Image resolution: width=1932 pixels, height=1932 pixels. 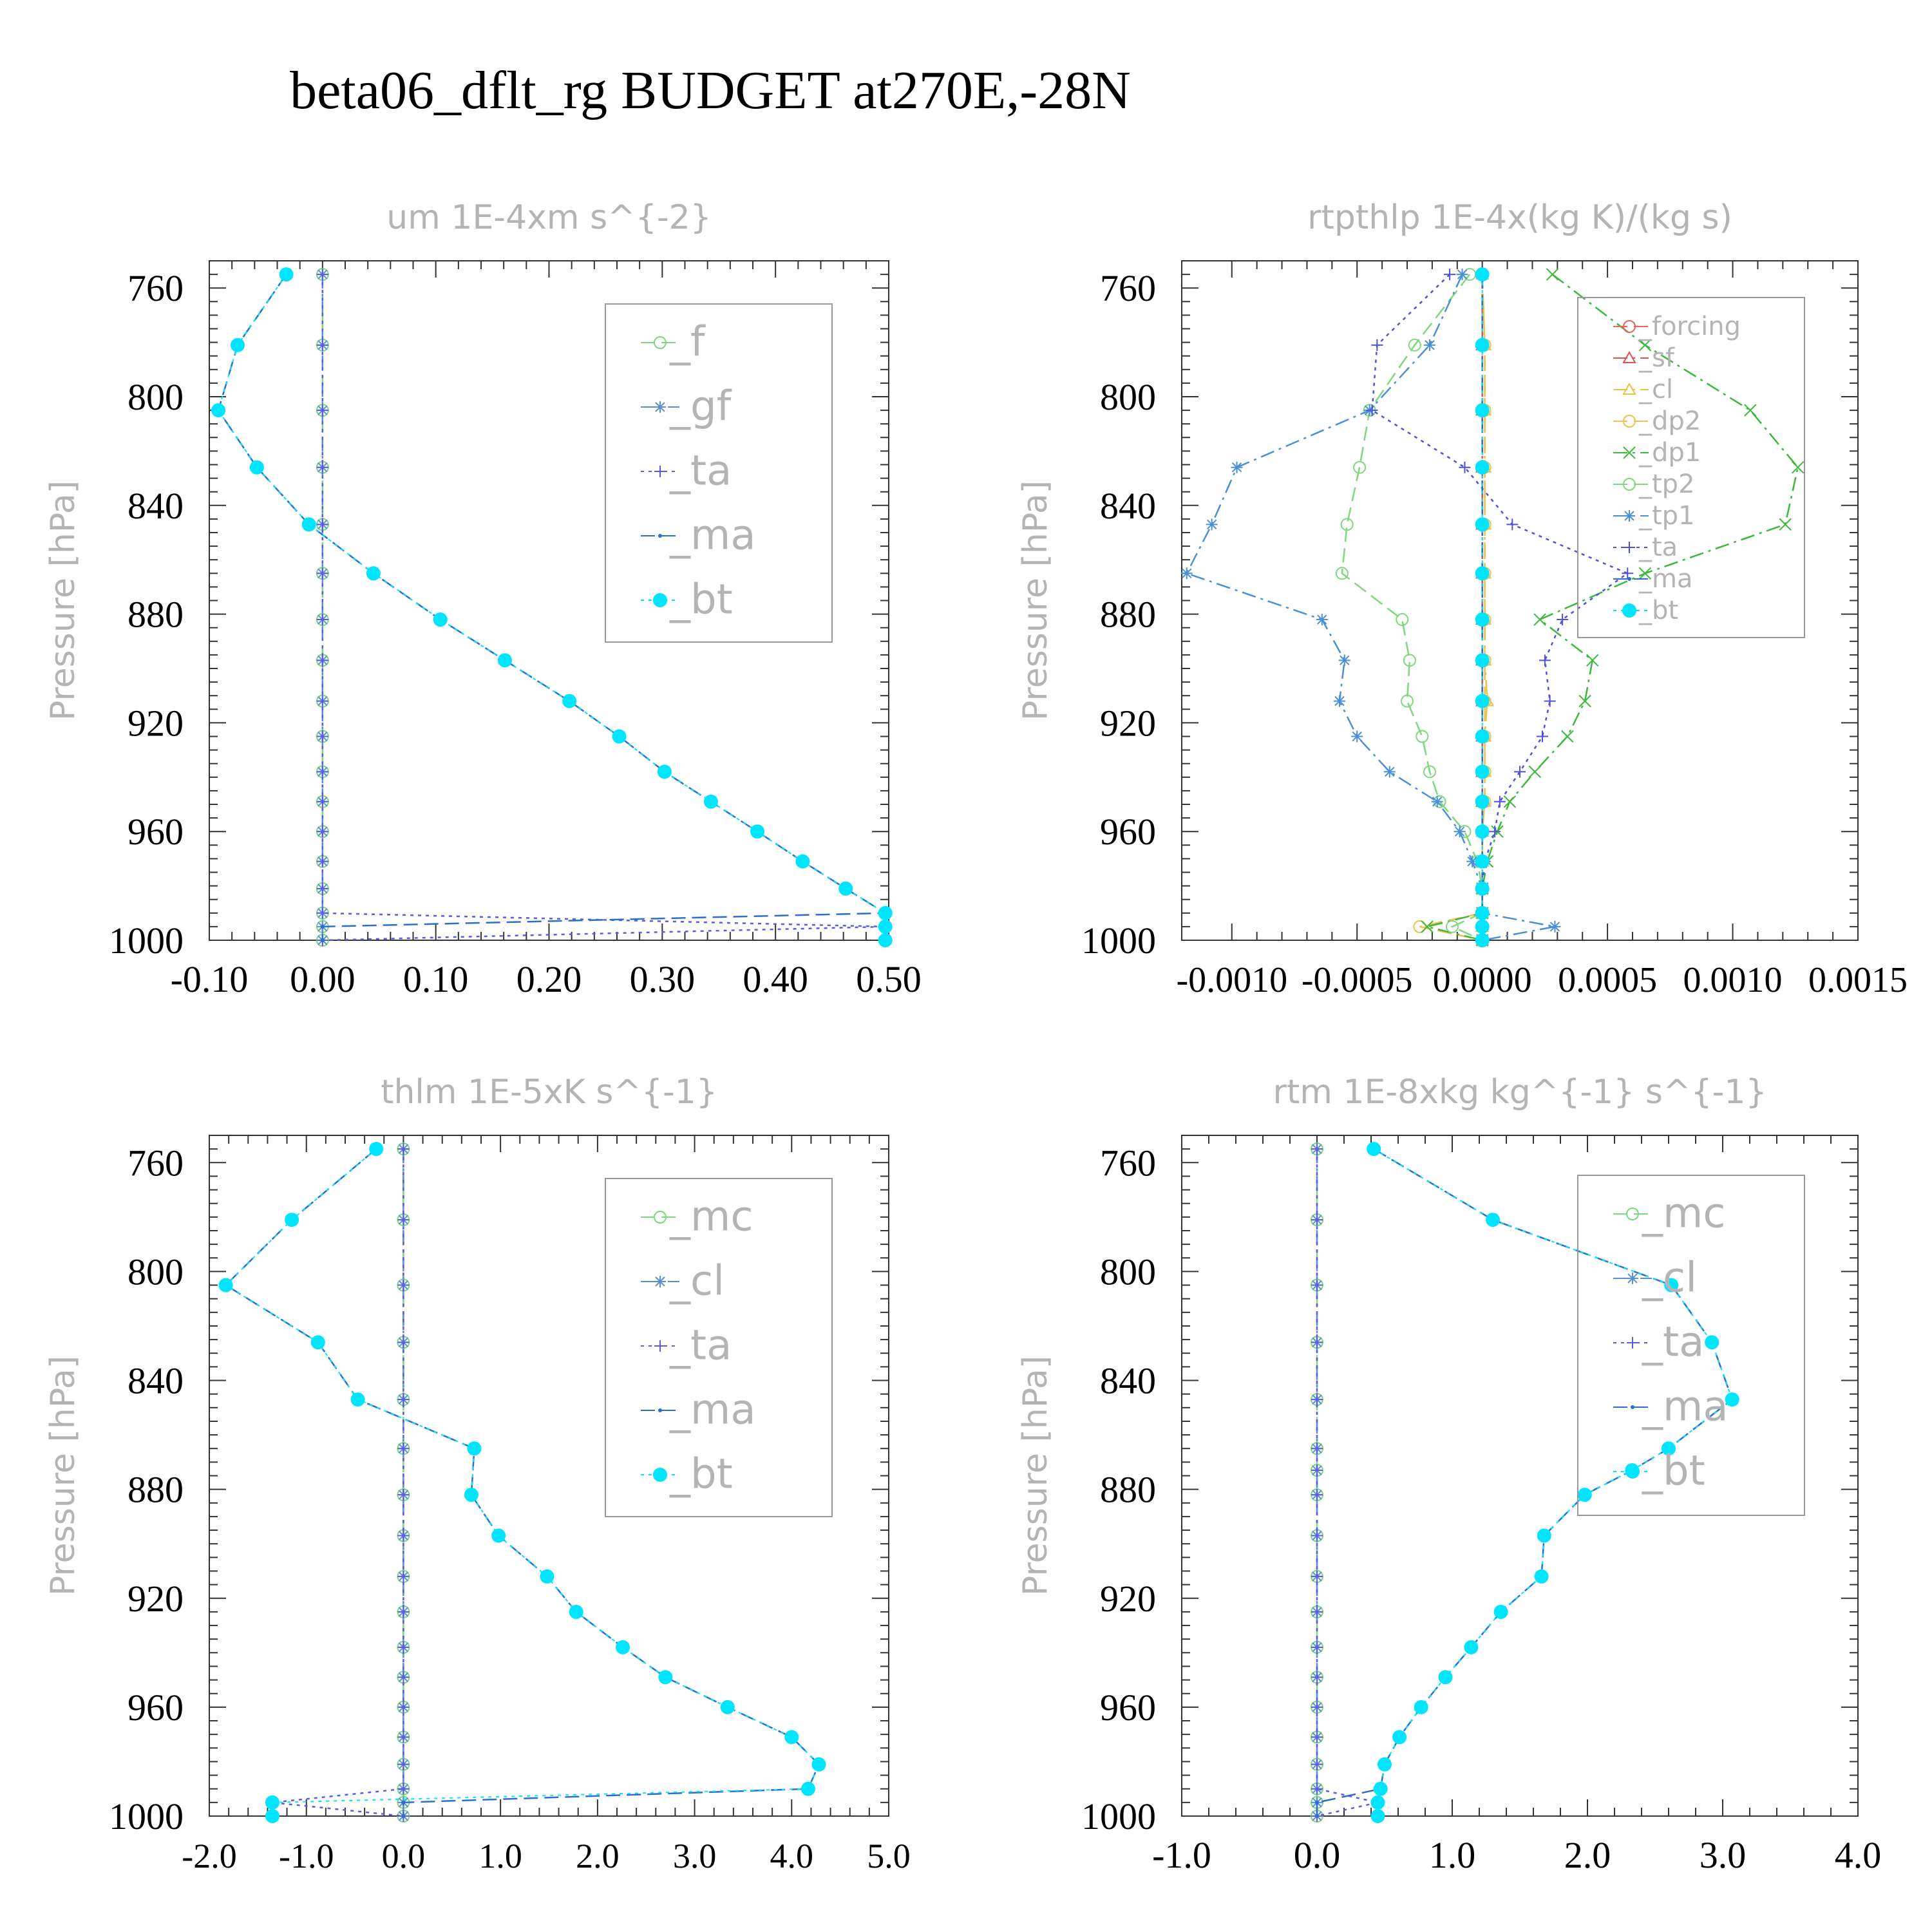 I want to click on legend-item: _mc, so click(x=697, y=1217).